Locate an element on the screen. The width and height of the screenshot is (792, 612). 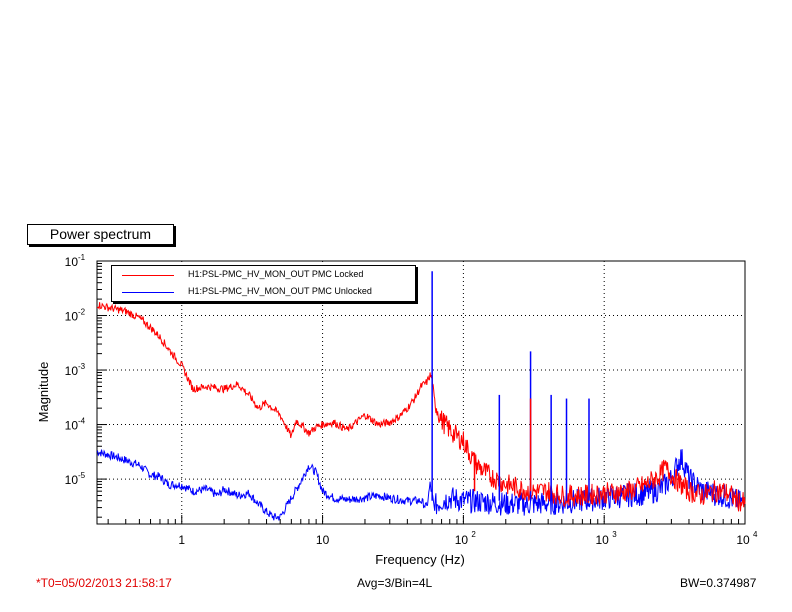
legend-label-unlocked: H1:PSL-PMC_HV_MON_OUT PMC Unlocked is located at coordinates (280, 291).